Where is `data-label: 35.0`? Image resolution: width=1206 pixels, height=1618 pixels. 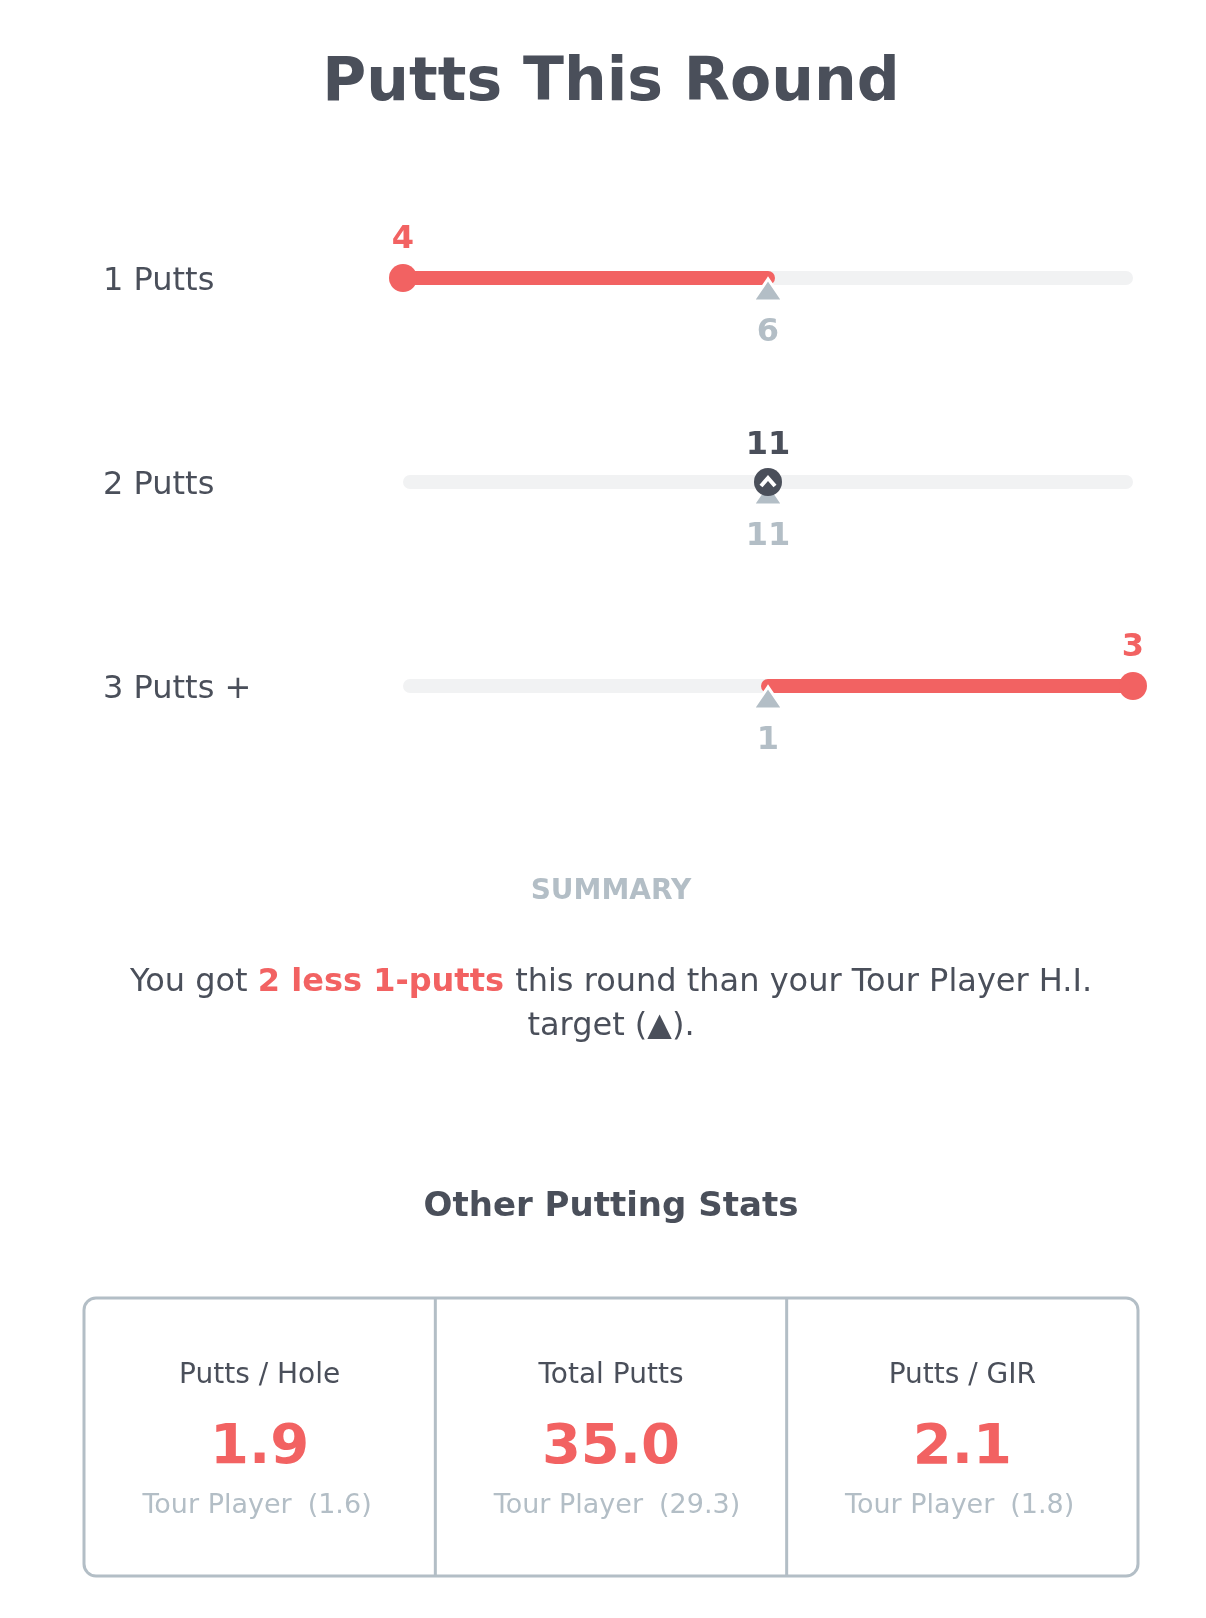
data-label: 35.0 is located at coordinates (611, 1443).